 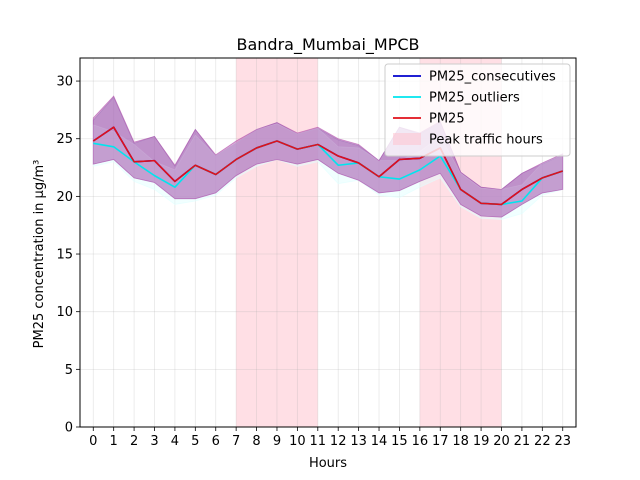 What do you see at coordinates (522, 441) in the screenshot?
I see `x-tick-label: 21` at bounding box center [522, 441].